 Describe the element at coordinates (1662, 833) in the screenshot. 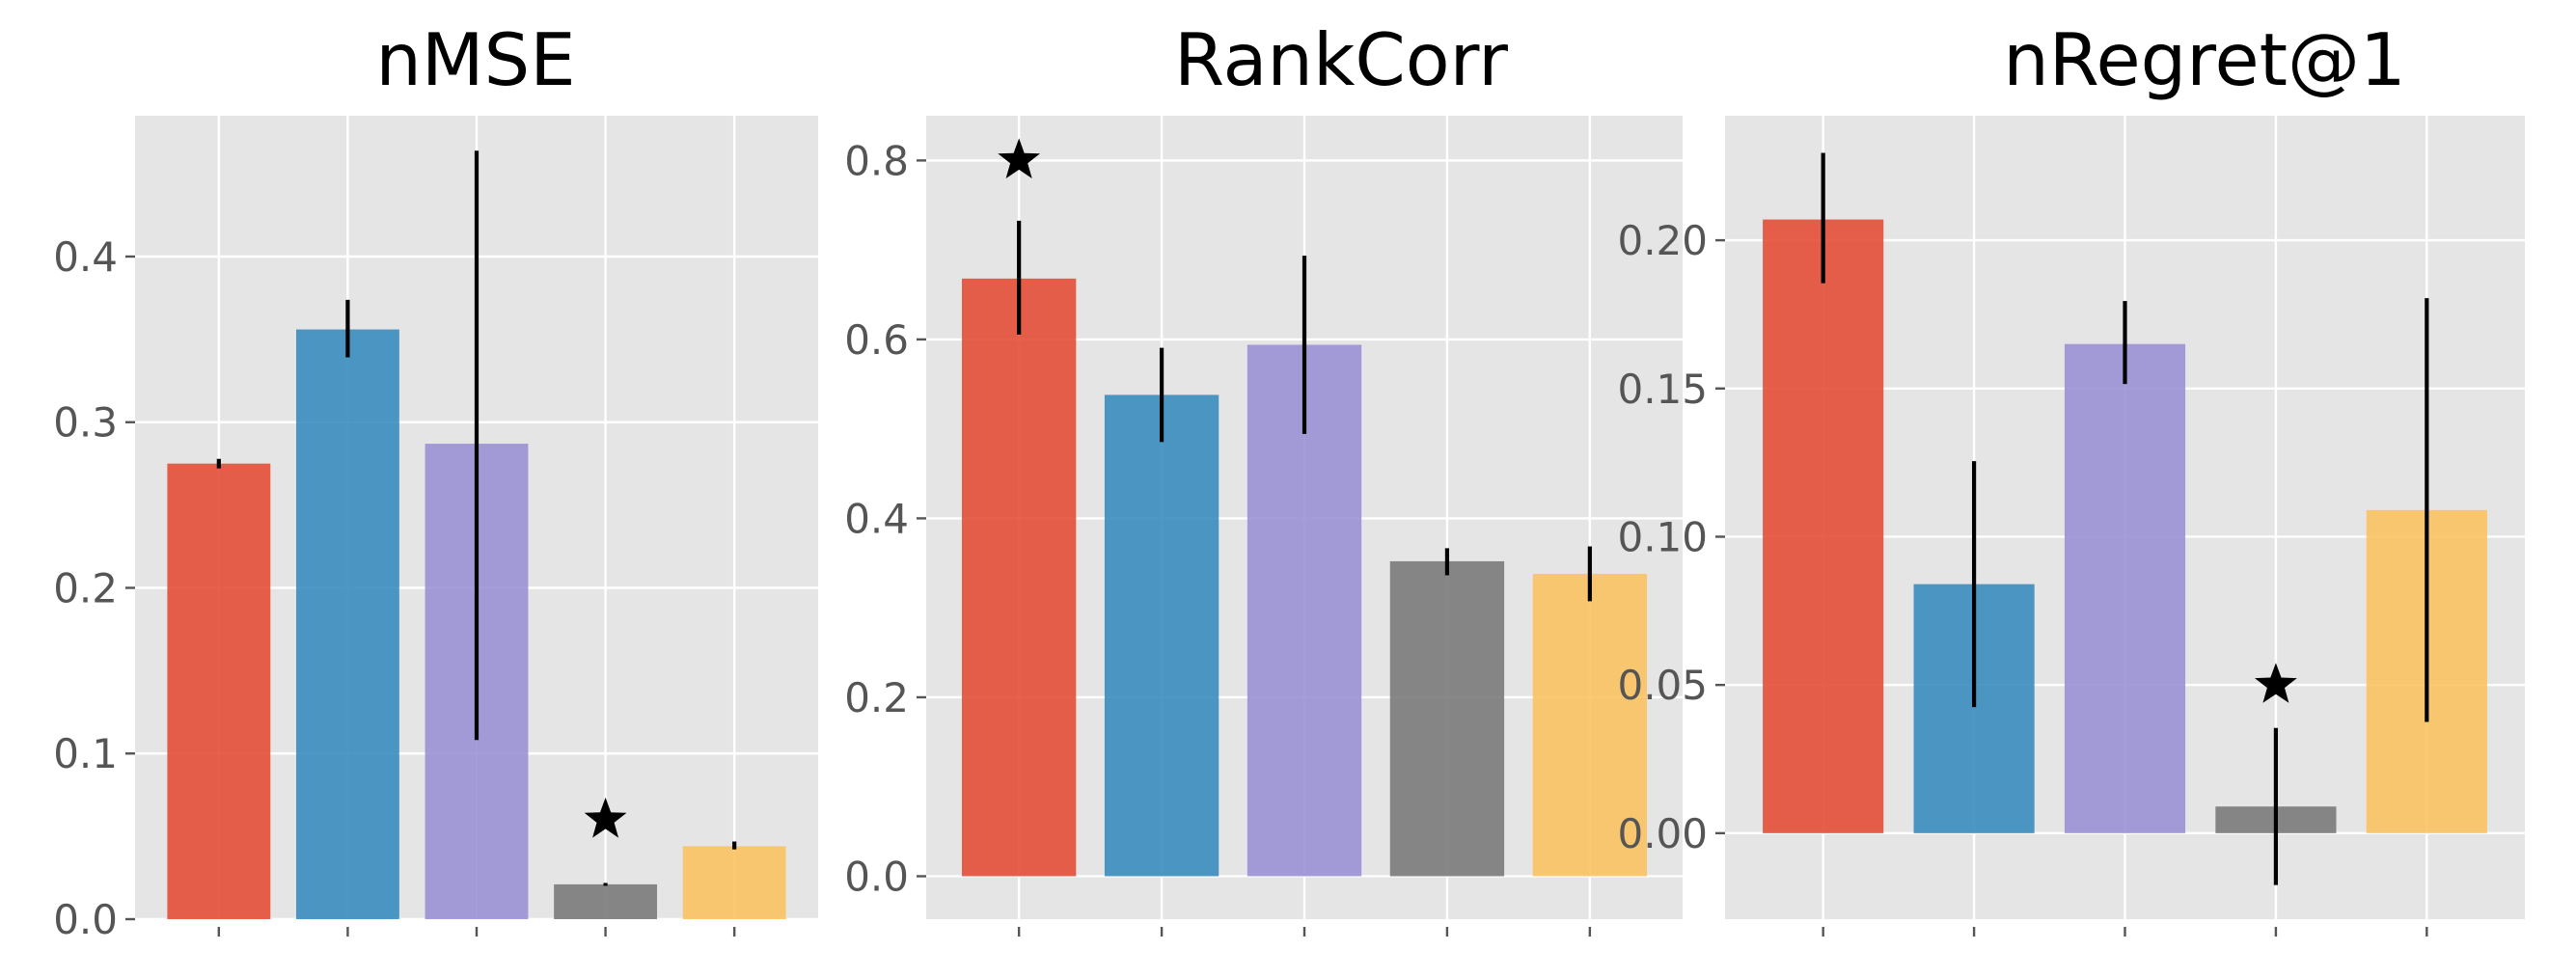

I see `y-tick-label: 0.00` at that location.